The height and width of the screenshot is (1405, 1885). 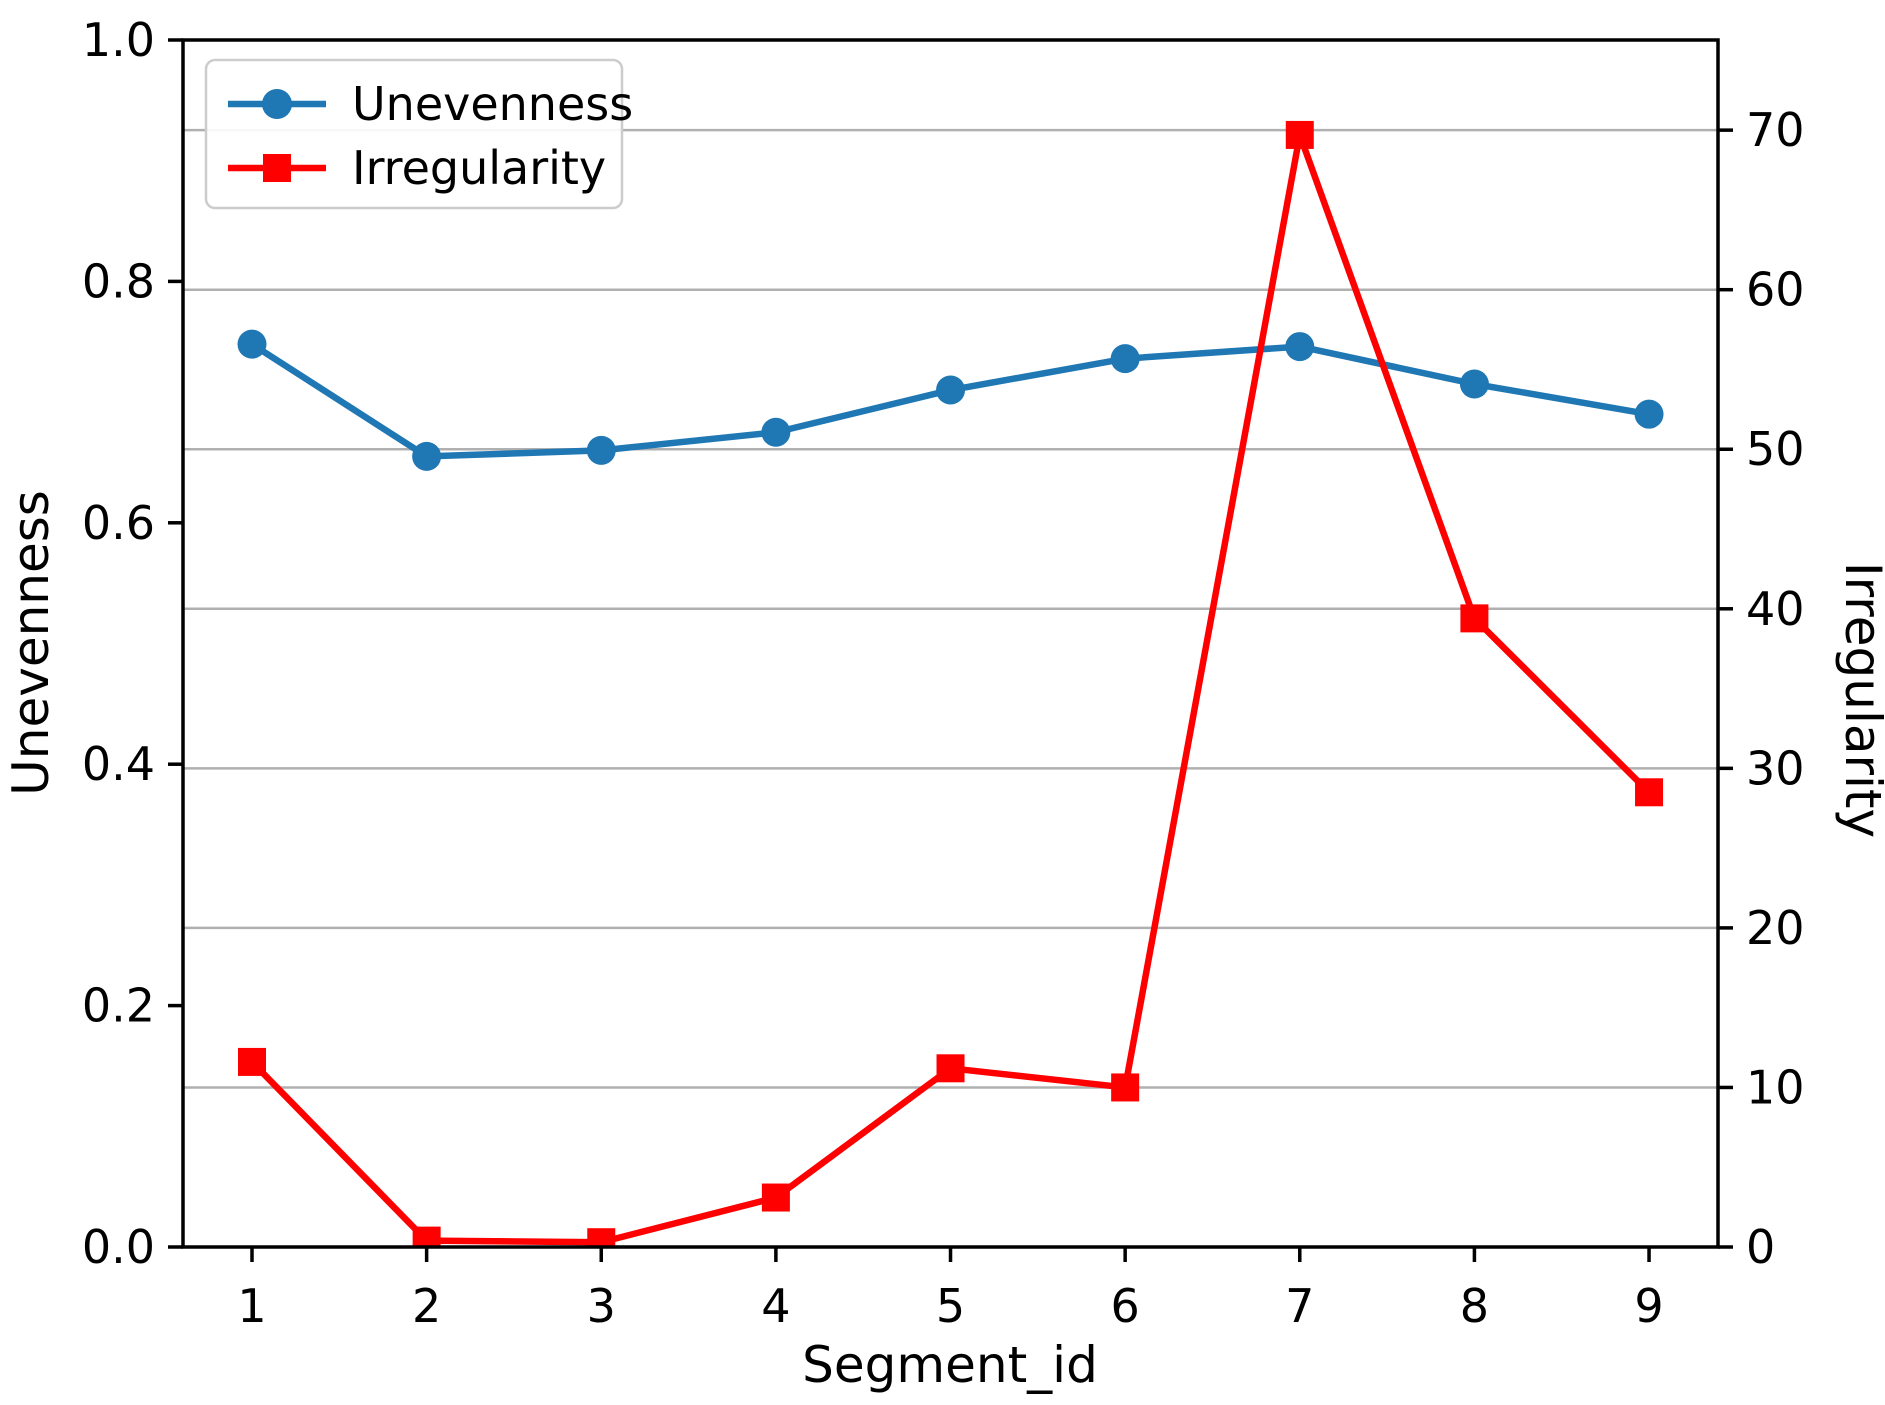 I want to click on right-axis-label: Irregularity, so click(x=1859, y=700).